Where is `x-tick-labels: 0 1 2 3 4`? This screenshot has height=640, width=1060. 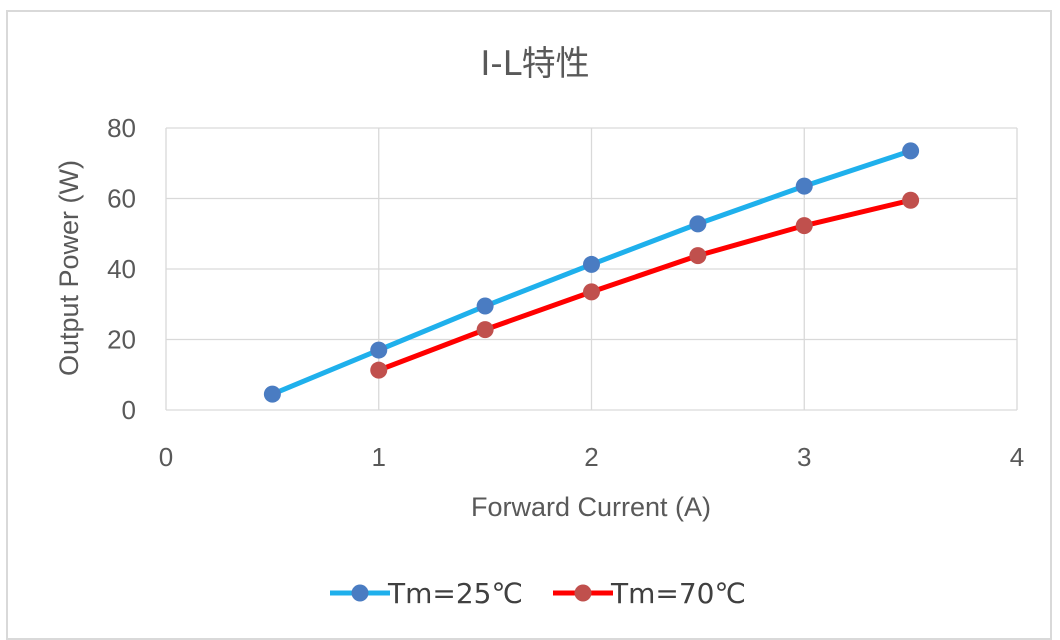 x-tick-labels: 0 1 2 3 4 is located at coordinates (591, 457).